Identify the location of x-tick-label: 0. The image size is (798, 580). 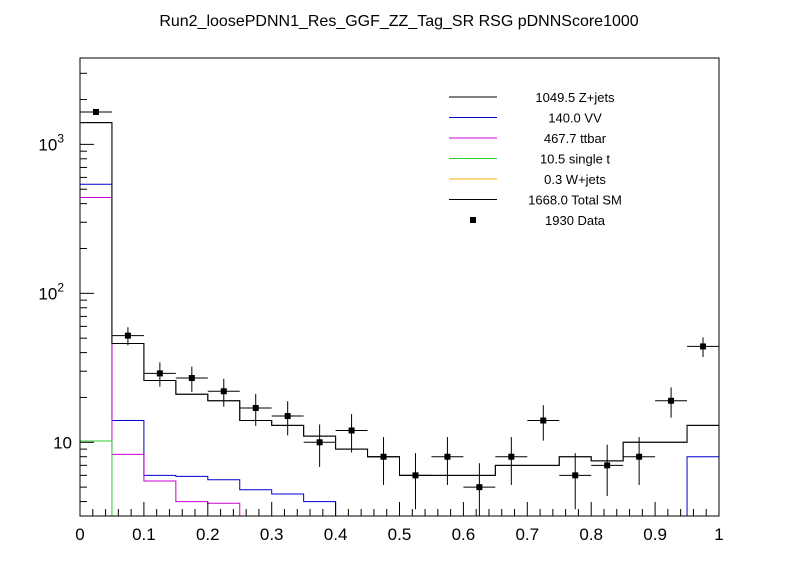
(79, 534).